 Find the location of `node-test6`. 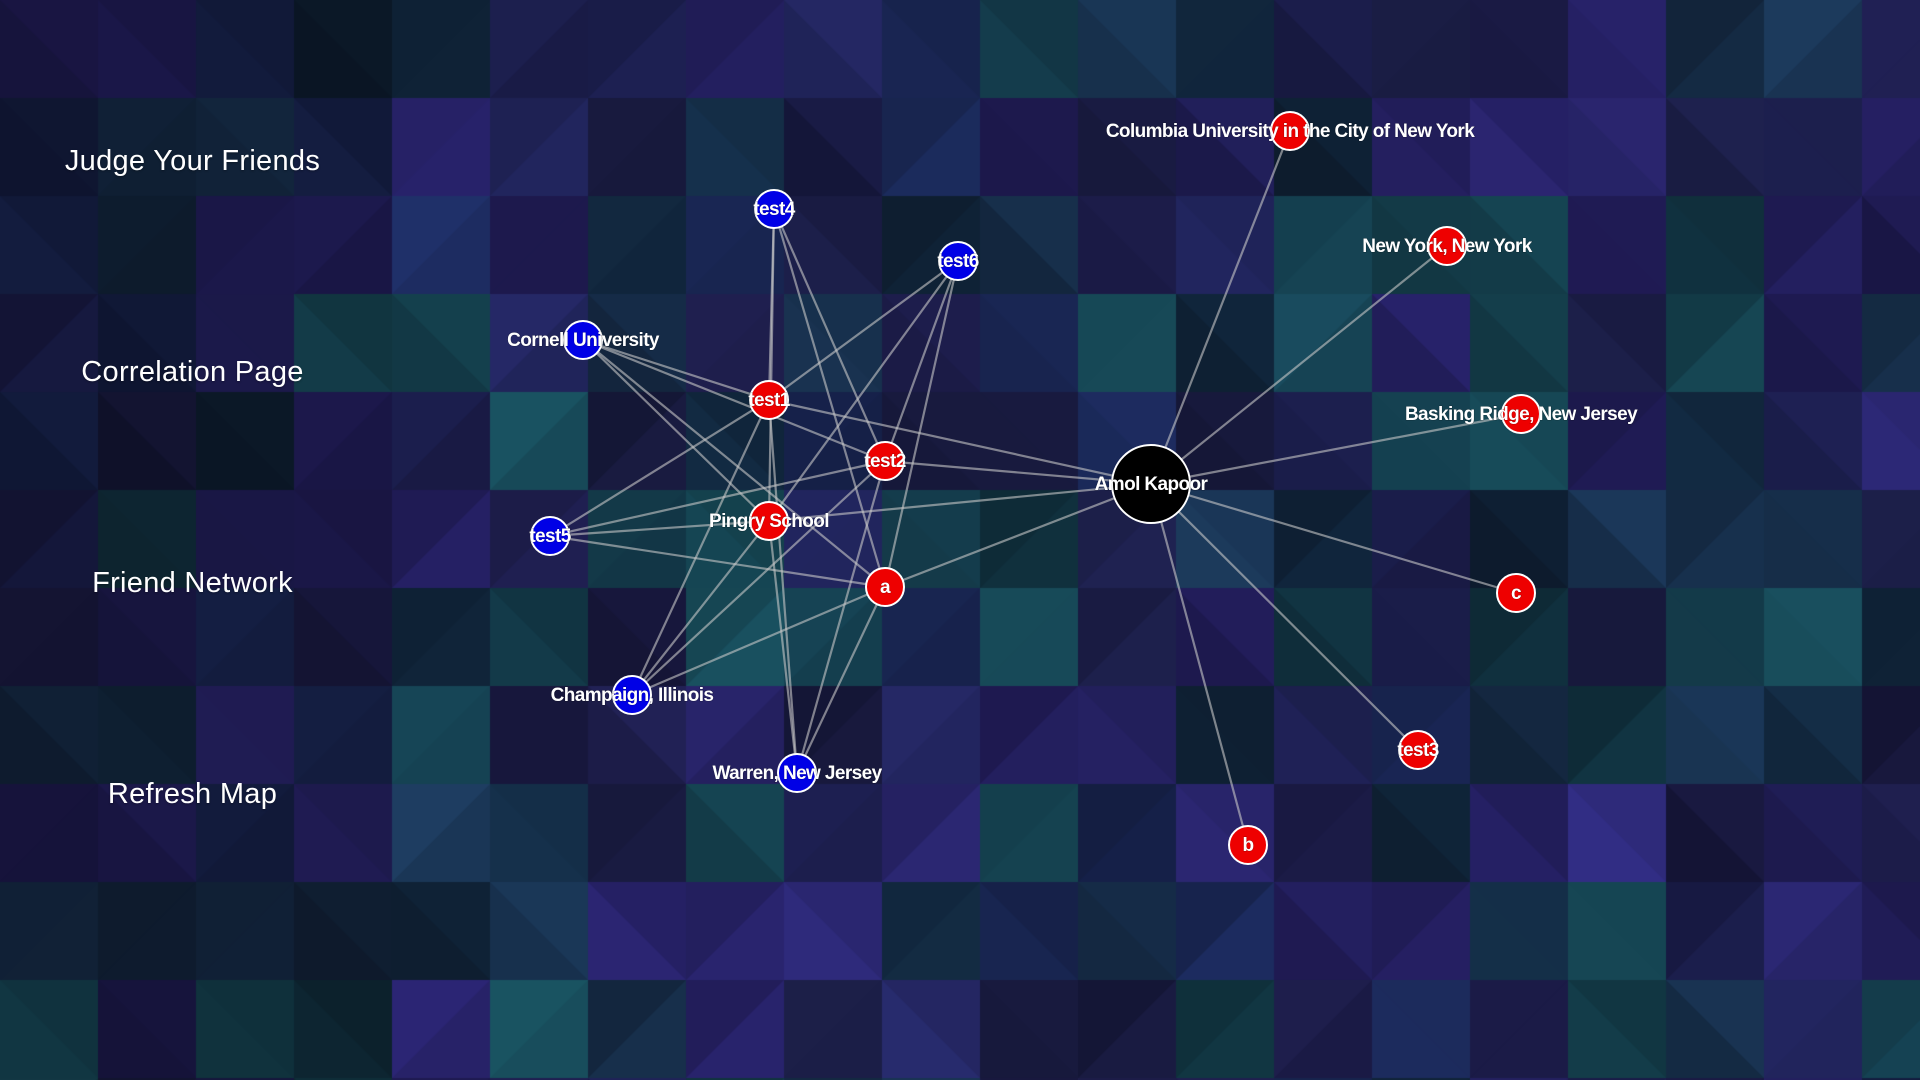

node-test6 is located at coordinates (958, 261).